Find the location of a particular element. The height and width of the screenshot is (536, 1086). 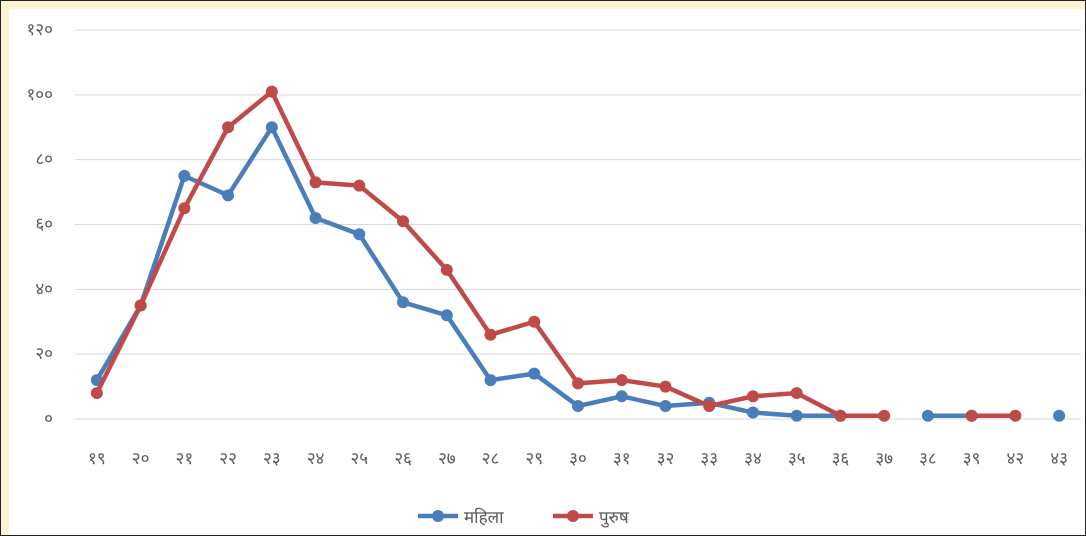

y-tick-label: ६० is located at coordinates (44, 225).